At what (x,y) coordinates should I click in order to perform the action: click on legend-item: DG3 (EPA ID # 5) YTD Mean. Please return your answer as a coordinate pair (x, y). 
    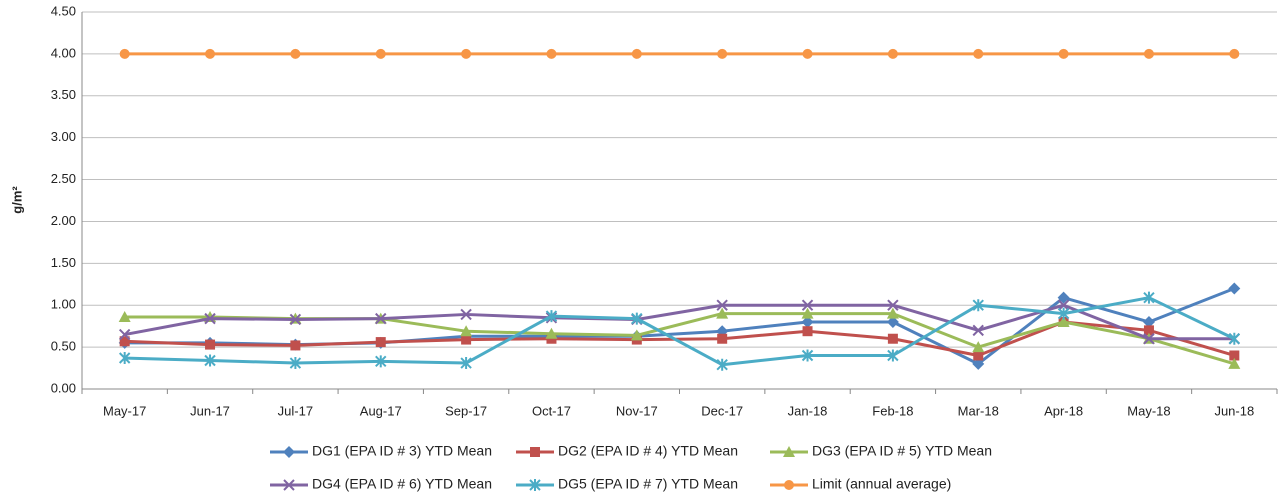
    Looking at the image, I should click on (881, 451).